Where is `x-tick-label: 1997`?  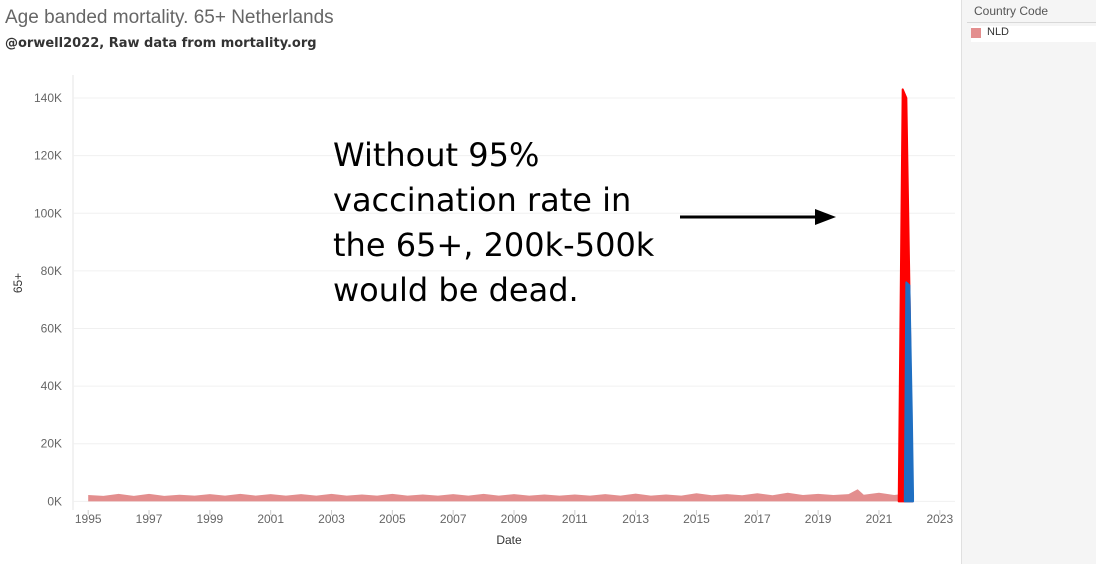 x-tick-label: 1997 is located at coordinates (149, 519).